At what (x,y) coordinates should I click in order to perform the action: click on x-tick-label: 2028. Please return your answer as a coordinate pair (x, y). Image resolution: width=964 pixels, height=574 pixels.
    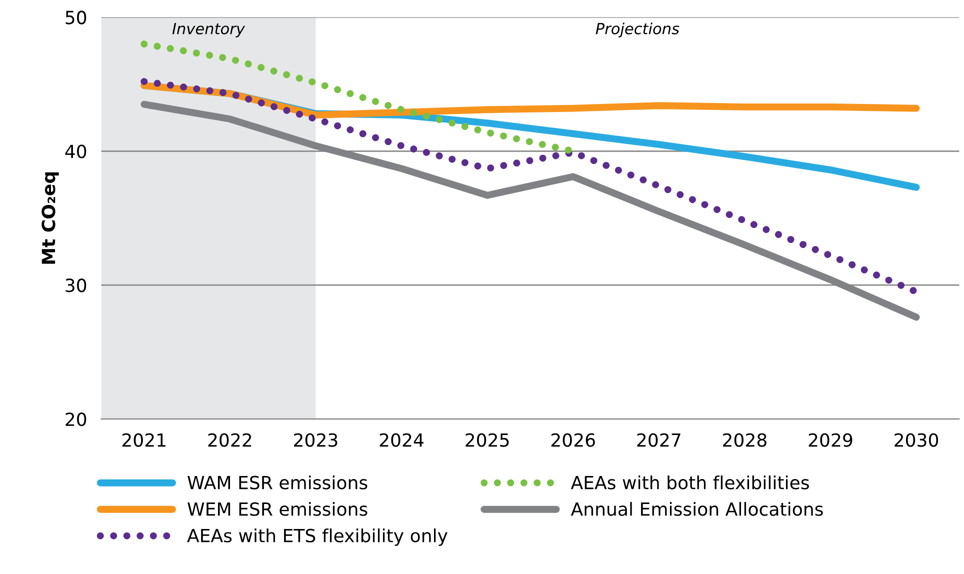
    Looking at the image, I should click on (744, 440).